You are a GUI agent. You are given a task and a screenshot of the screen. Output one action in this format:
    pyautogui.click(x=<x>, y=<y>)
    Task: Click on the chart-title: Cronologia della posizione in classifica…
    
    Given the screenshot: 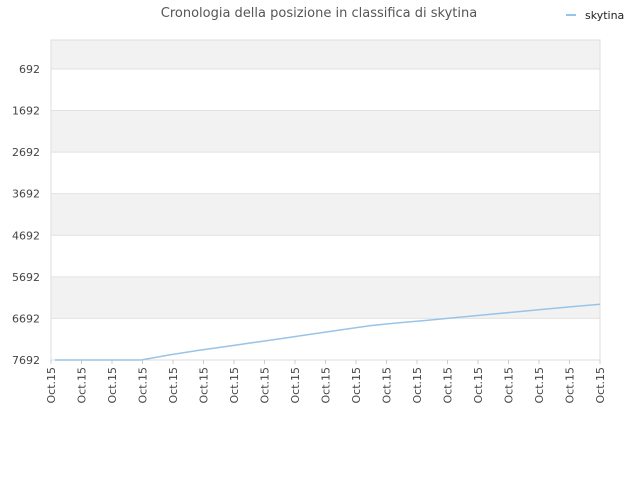 What is the action you would take?
    pyautogui.click(x=319, y=13)
    